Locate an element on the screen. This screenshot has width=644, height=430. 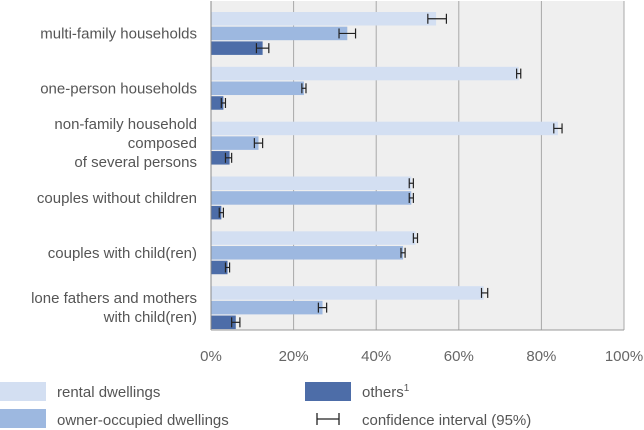
legend-label-owner-occupied: owner-occupied dwellings is located at coordinates (143, 420).